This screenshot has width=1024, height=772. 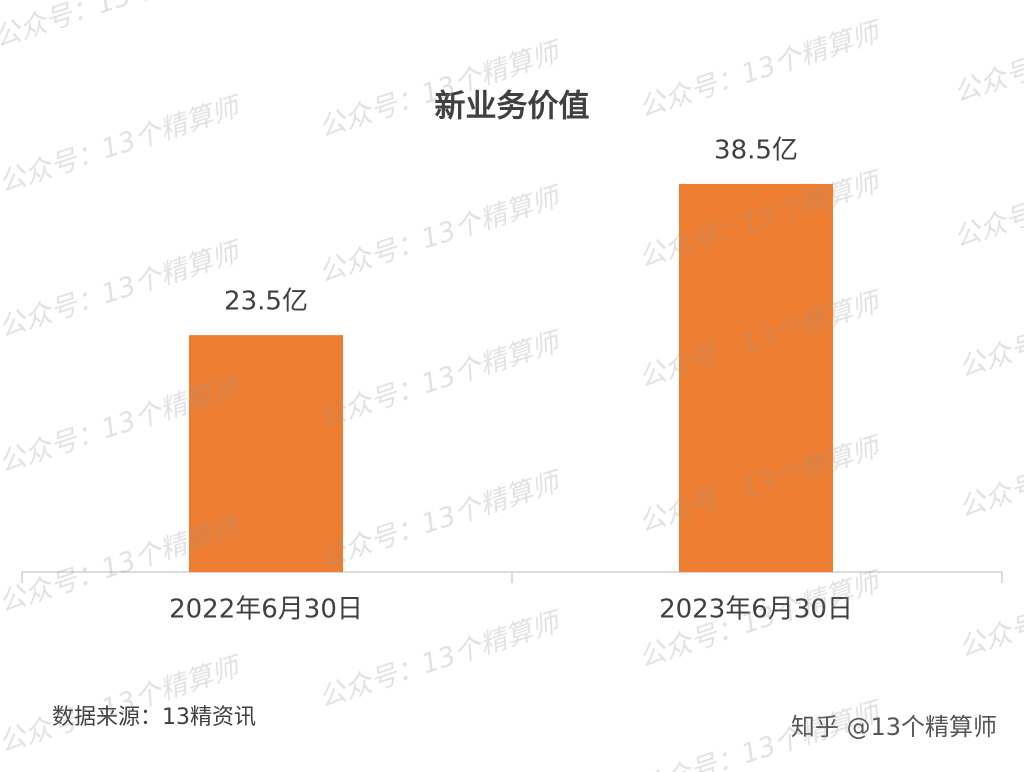 I want to click on x-tick-label: 2023年6月30日, so click(x=756, y=610).